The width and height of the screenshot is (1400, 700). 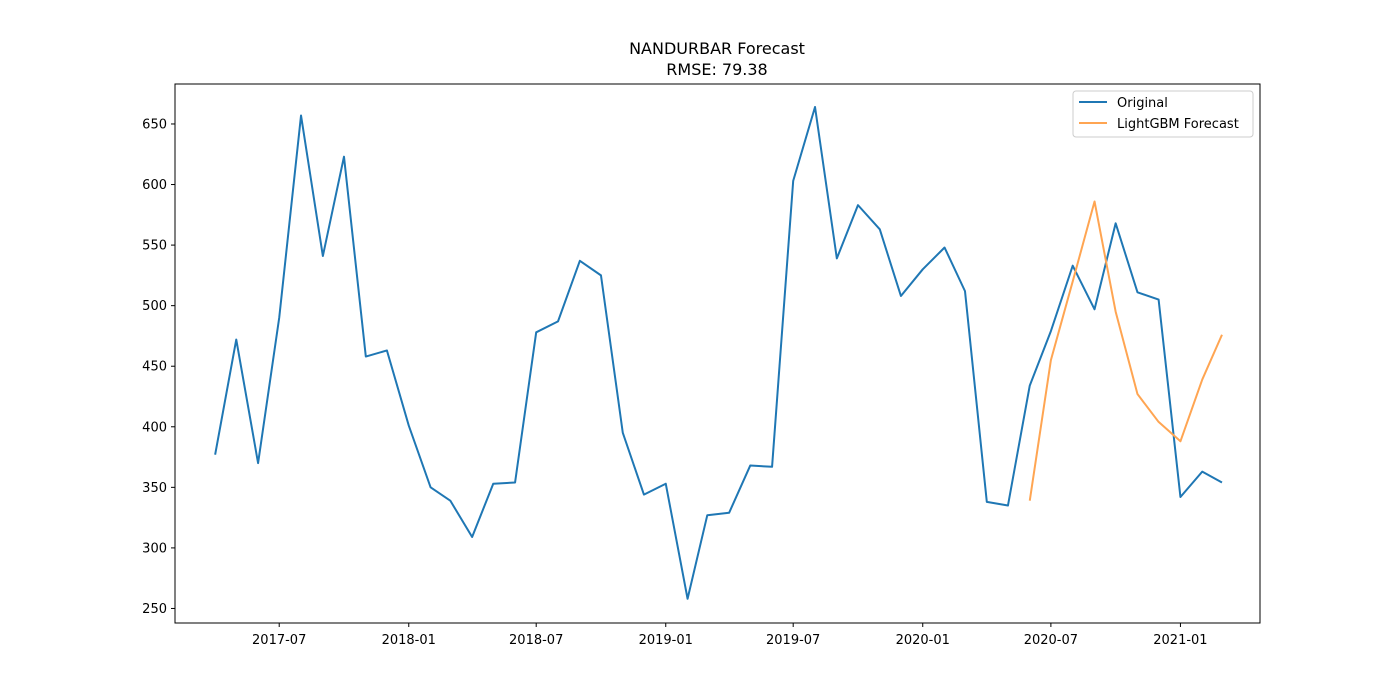 What do you see at coordinates (1178, 124) in the screenshot?
I see `legend-label-forecast: LightGBM Forecast` at bounding box center [1178, 124].